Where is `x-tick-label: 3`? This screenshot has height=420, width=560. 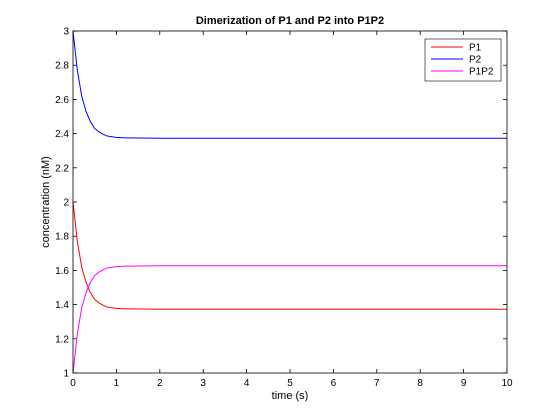
x-tick-label: 3 is located at coordinates (203, 383).